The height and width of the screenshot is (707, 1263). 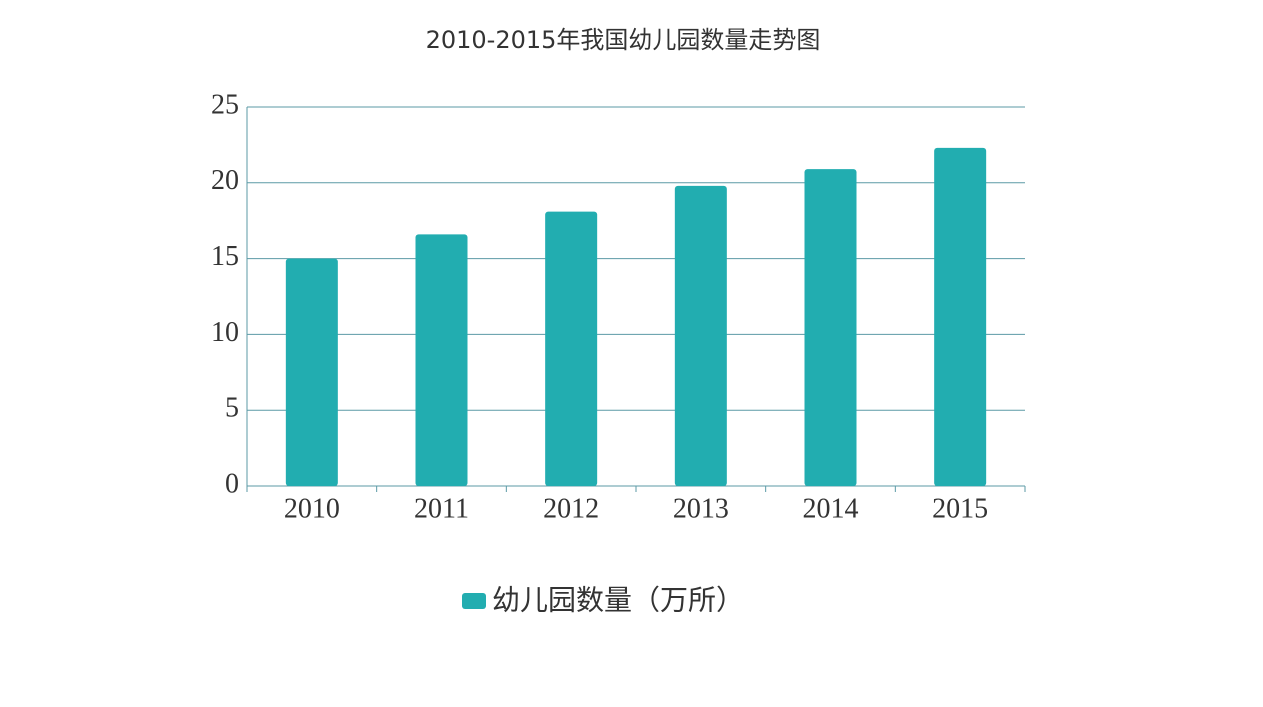 What do you see at coordinates (618, 600) in the screenshot?
I see `legend-label: 幼儿园数量（万所）` at bounding box center [618, 600].